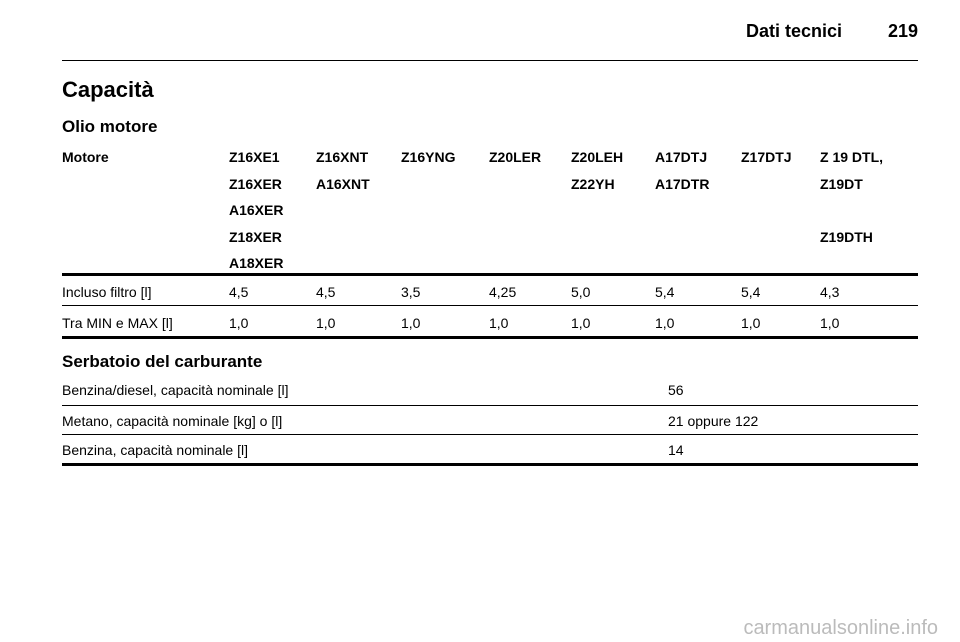 The width and height of the screenshot is (960, 642). What do you see at coordinates (593, 183) in the screenshot?
I see `engine-code: Z22YH` at bounding box center [593, 183].